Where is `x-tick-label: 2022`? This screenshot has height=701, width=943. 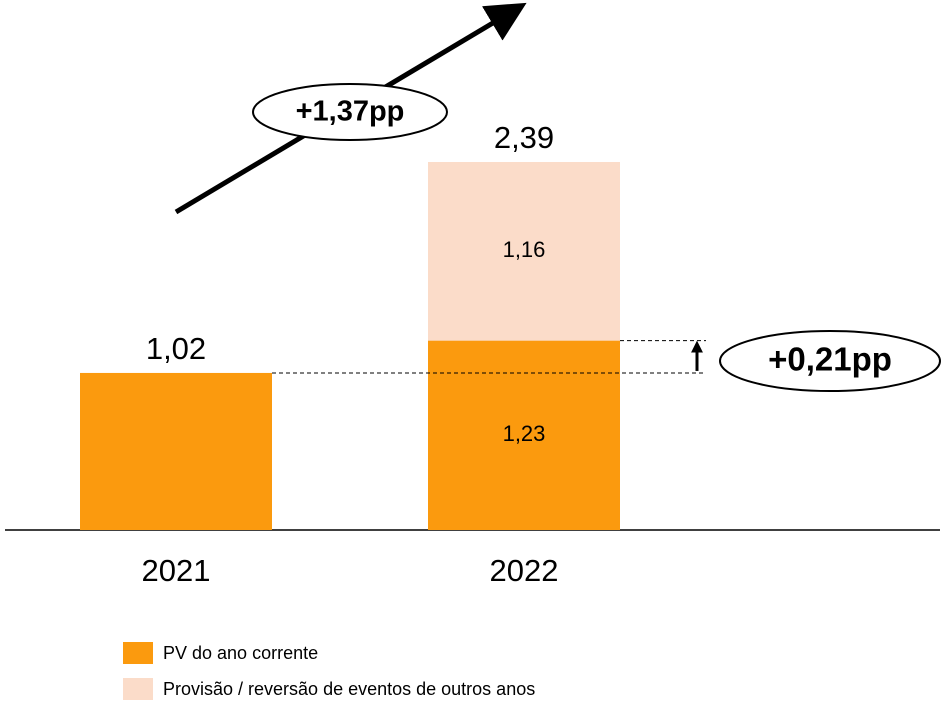 x-tick-label: 2022 is located at coordinates (524, 570).